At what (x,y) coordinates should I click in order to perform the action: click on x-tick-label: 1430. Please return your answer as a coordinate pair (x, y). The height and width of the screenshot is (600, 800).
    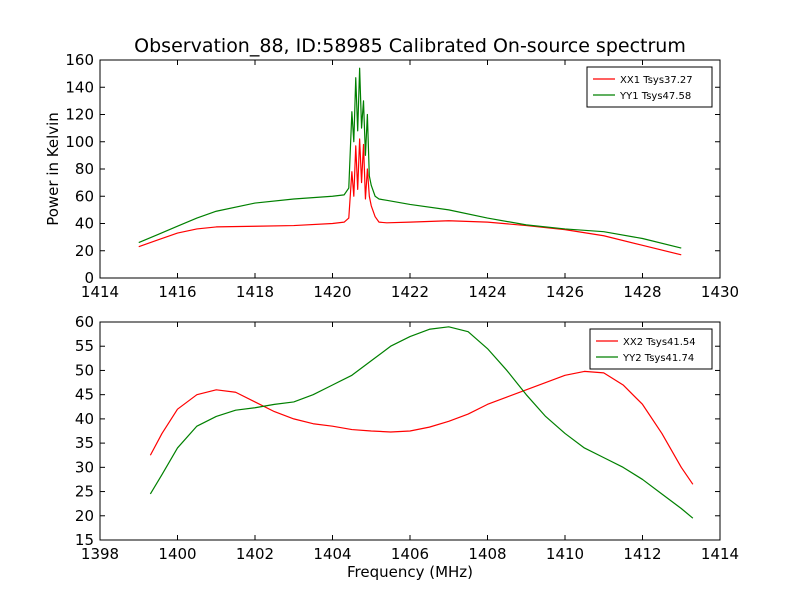
    Looking at the image, I should click on (720, 292).